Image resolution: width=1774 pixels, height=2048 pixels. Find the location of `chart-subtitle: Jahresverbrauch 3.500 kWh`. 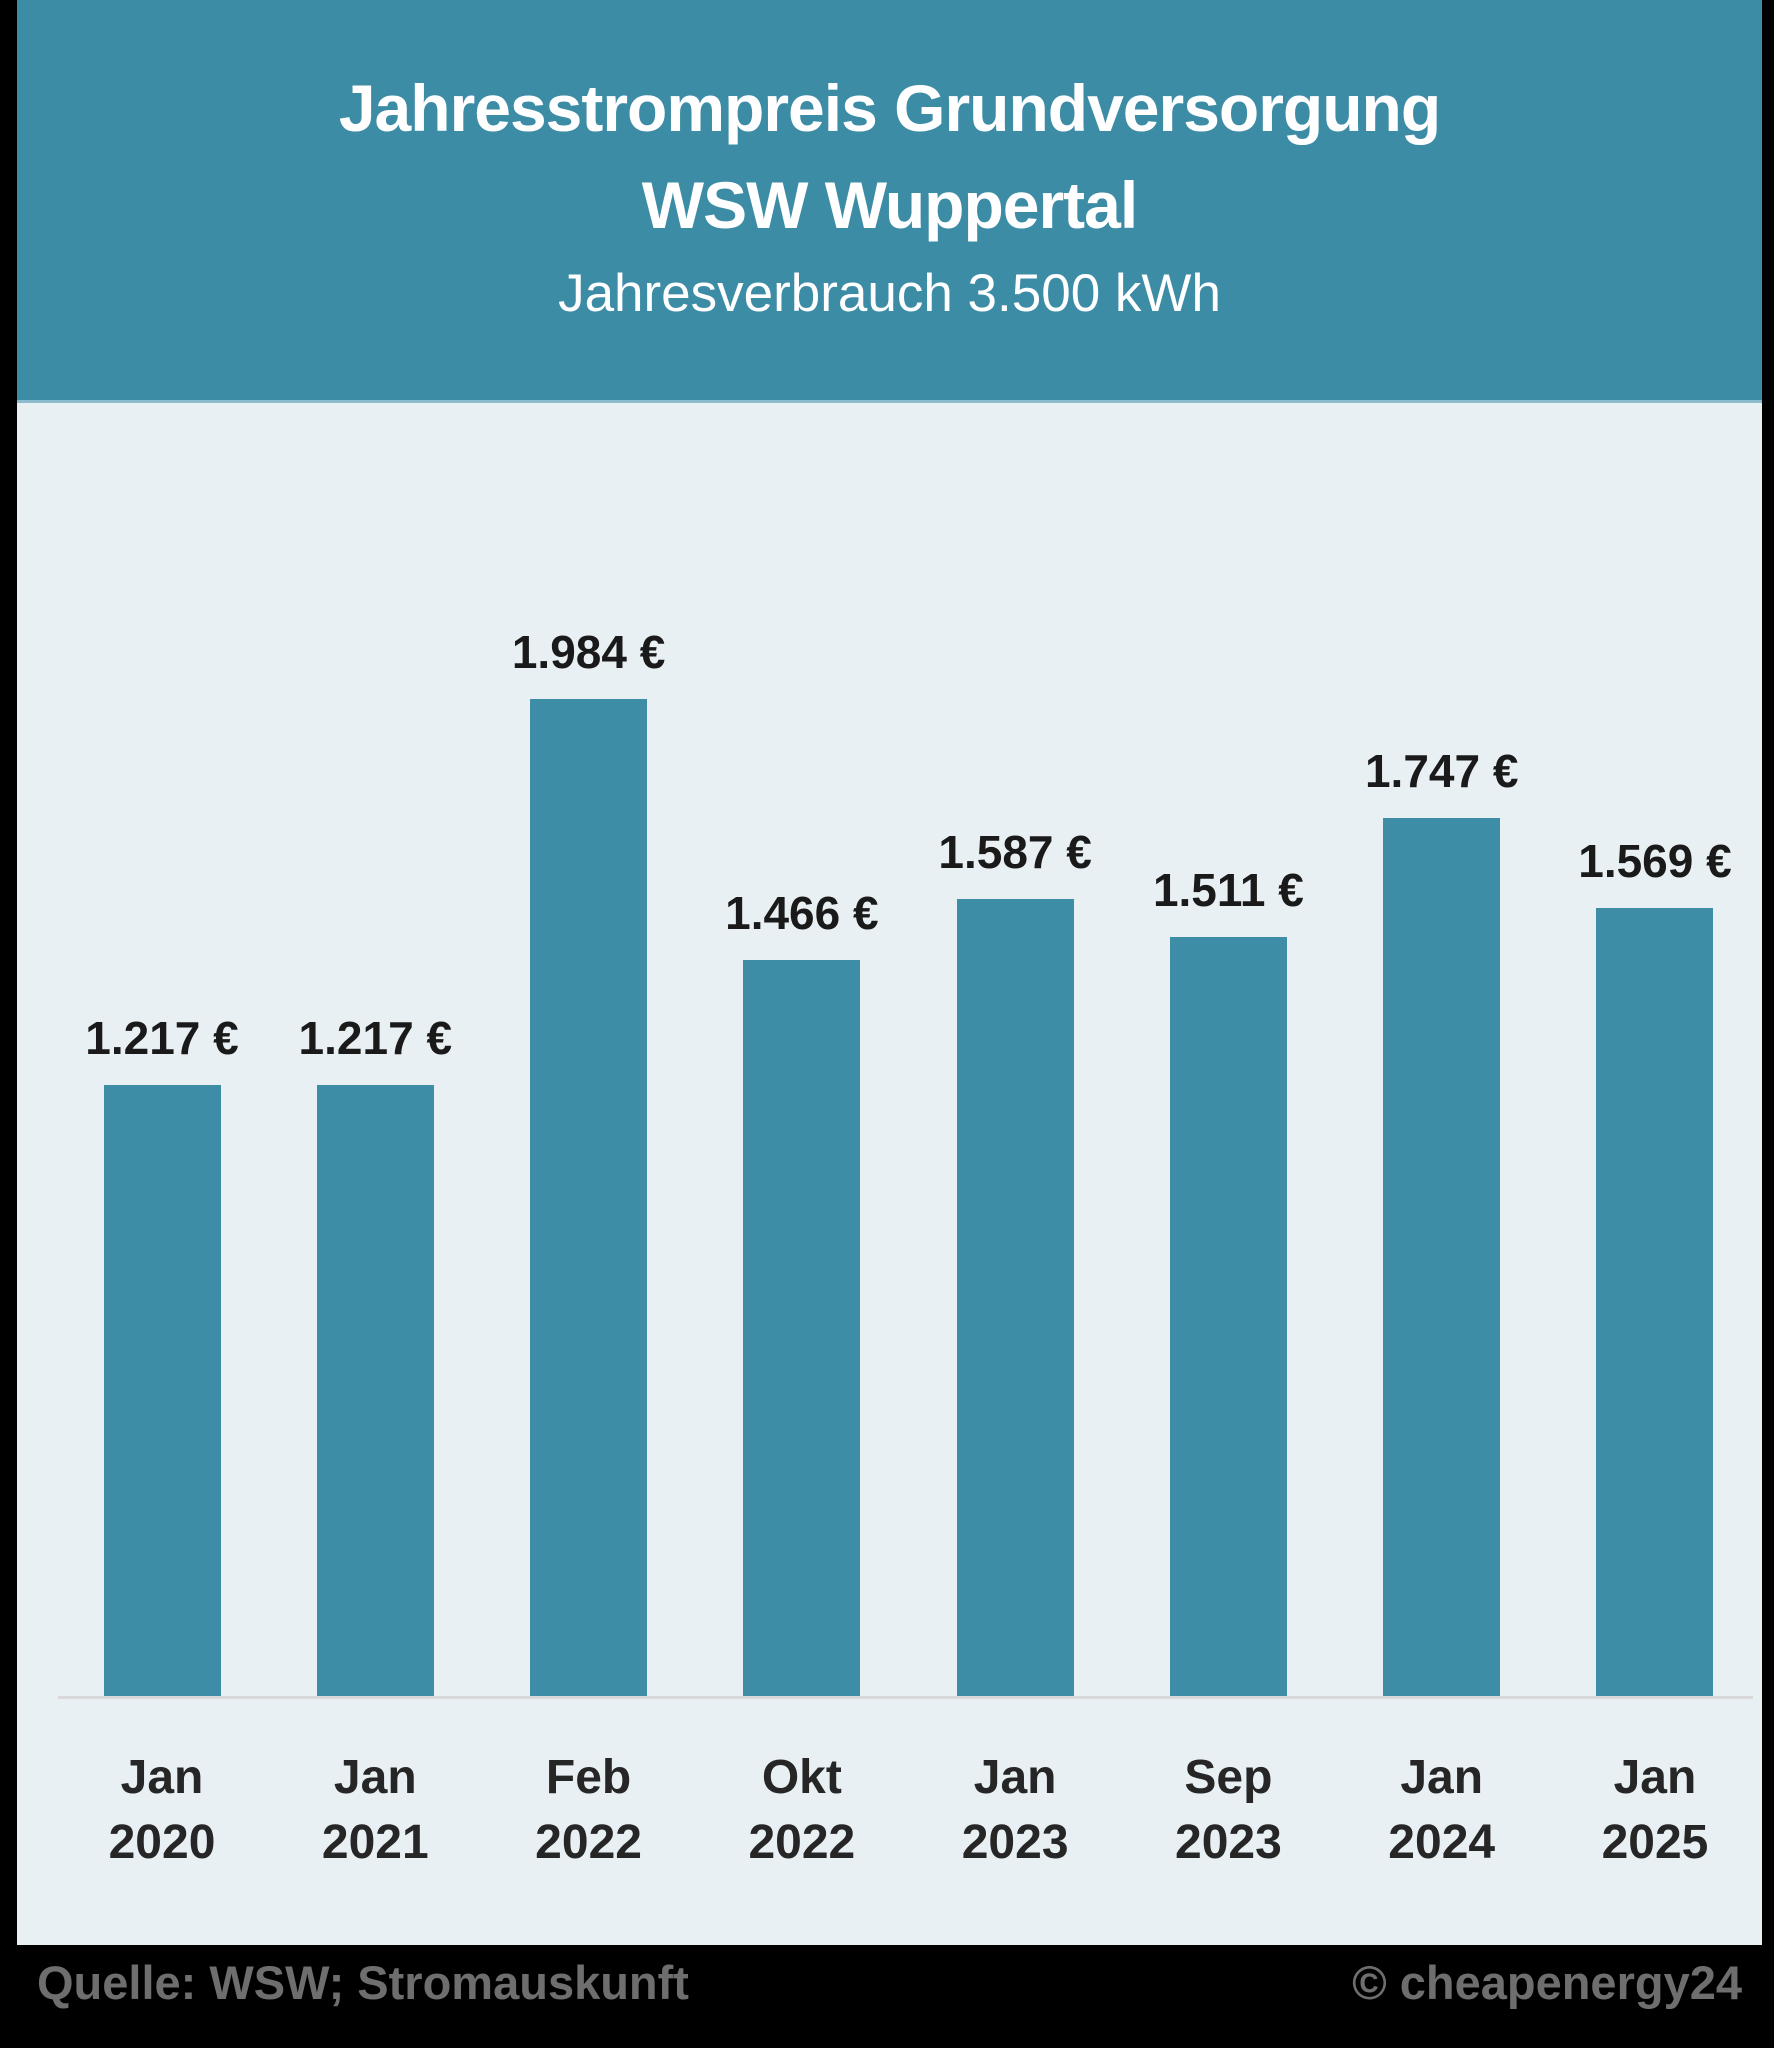

chart-subtitle: Jahresverbrauch 3.500 kWh is located at coordinates (889, 293).